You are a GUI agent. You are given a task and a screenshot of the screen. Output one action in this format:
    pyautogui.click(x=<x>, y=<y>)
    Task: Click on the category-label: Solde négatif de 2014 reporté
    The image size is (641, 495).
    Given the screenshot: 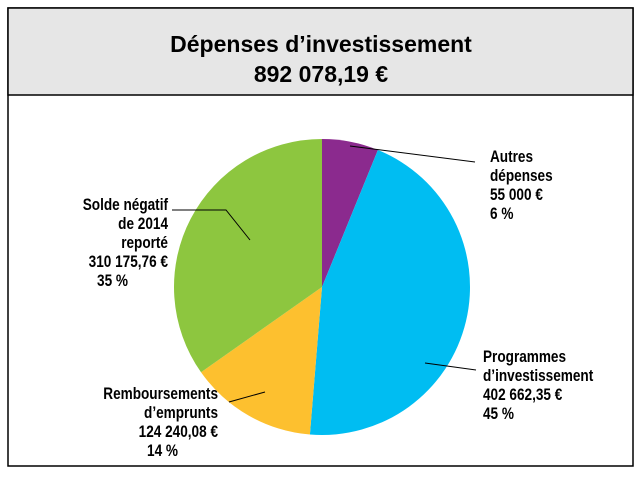 What is the action you would take?
    pyautogui.click(x=126, y=224)
    